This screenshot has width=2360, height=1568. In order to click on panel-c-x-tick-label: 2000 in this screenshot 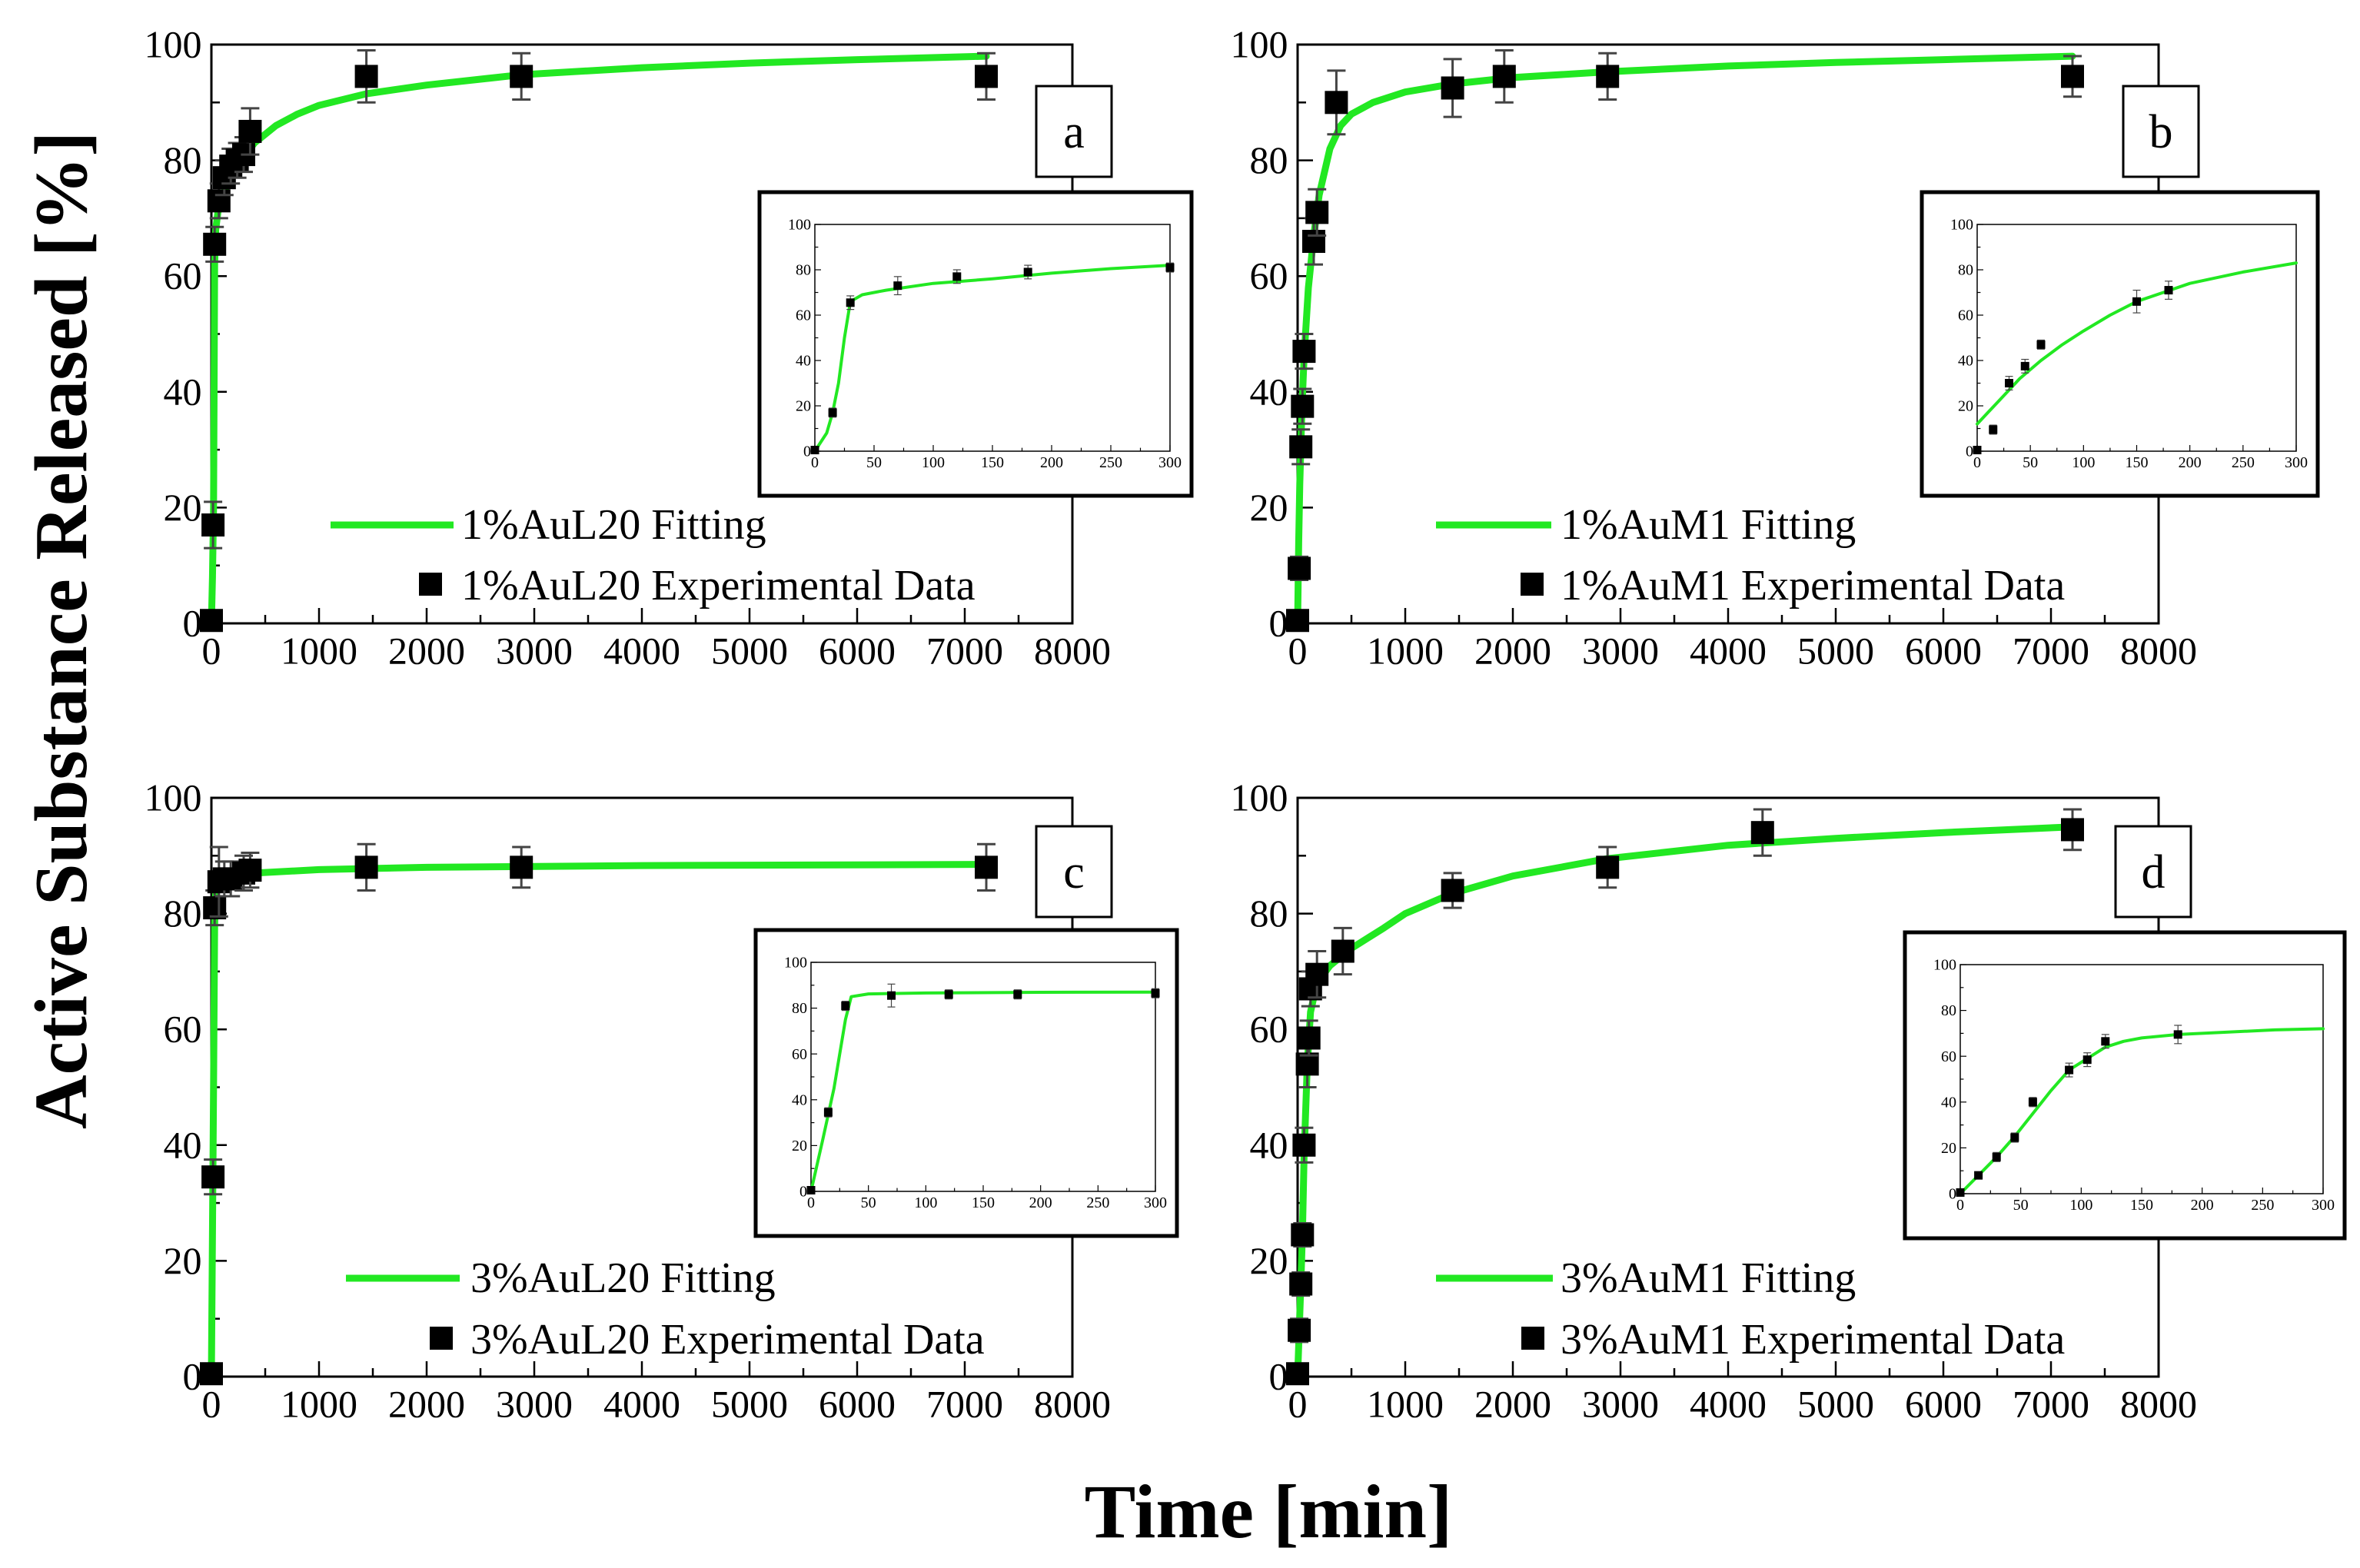, I will do `click(427, 1404)`.